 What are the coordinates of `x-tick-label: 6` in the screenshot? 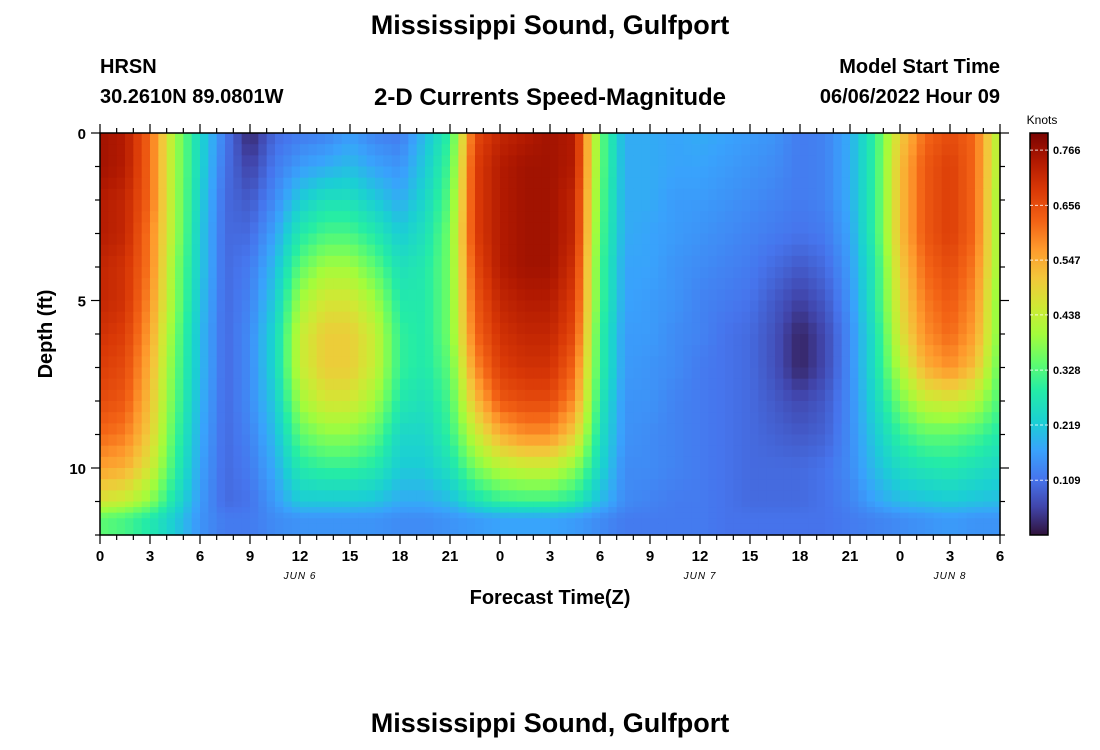 It's located at (1000, 556).